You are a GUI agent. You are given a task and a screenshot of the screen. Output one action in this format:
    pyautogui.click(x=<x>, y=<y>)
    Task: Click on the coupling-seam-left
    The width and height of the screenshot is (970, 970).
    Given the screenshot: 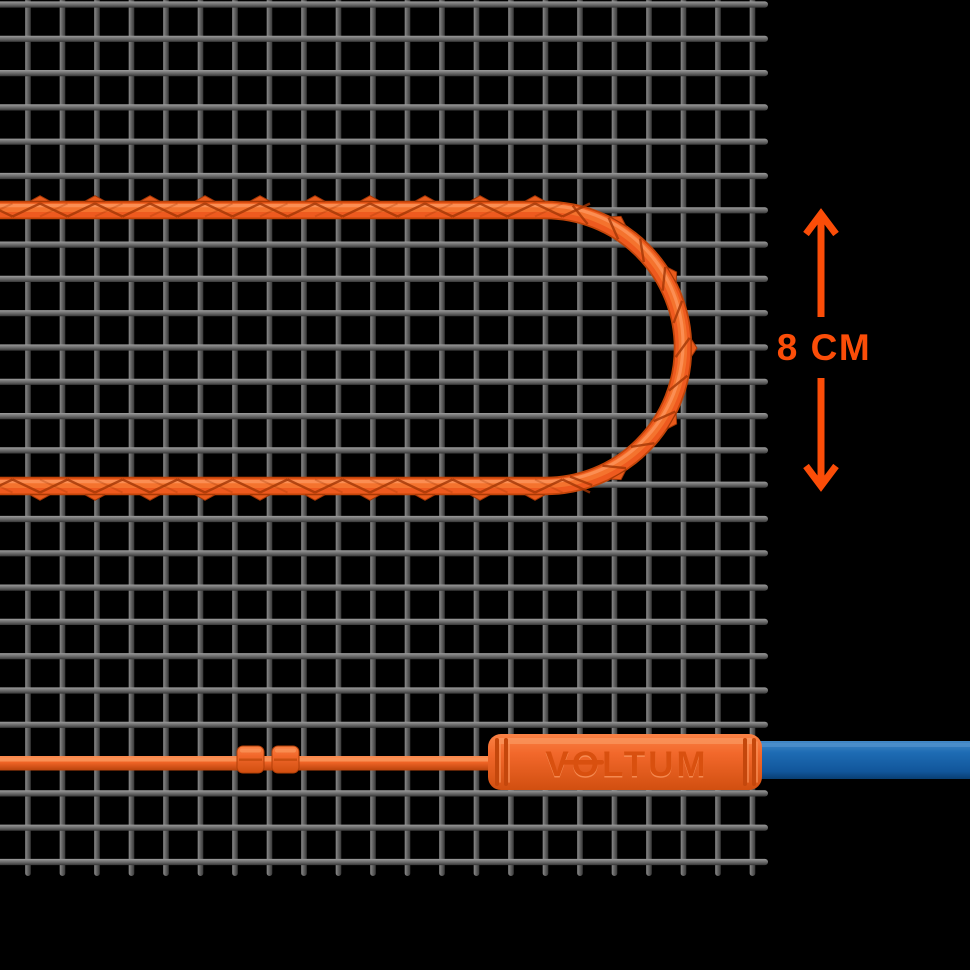 What is the action you would take?
    pyautogui.click(x=250, y=759)
    